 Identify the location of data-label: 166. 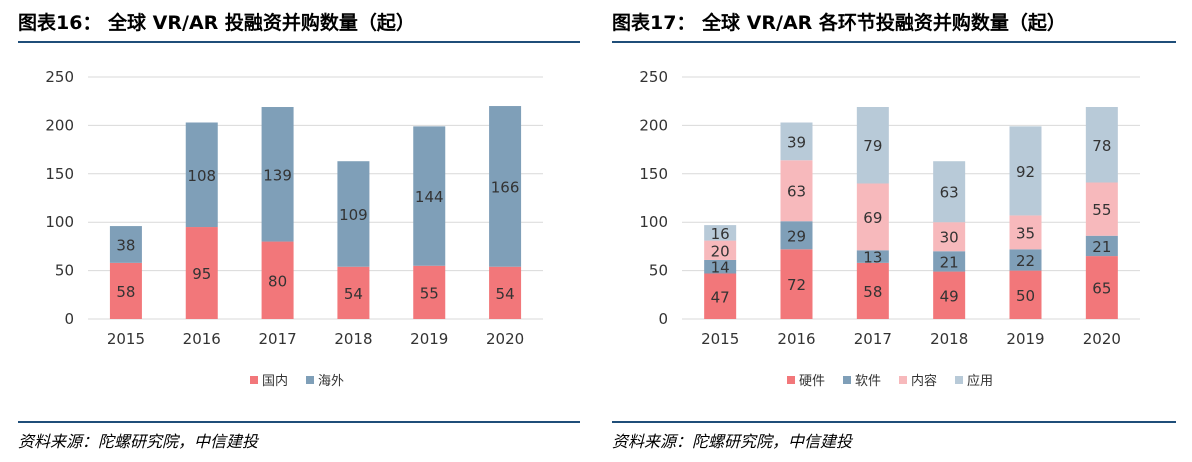
(505, 187).